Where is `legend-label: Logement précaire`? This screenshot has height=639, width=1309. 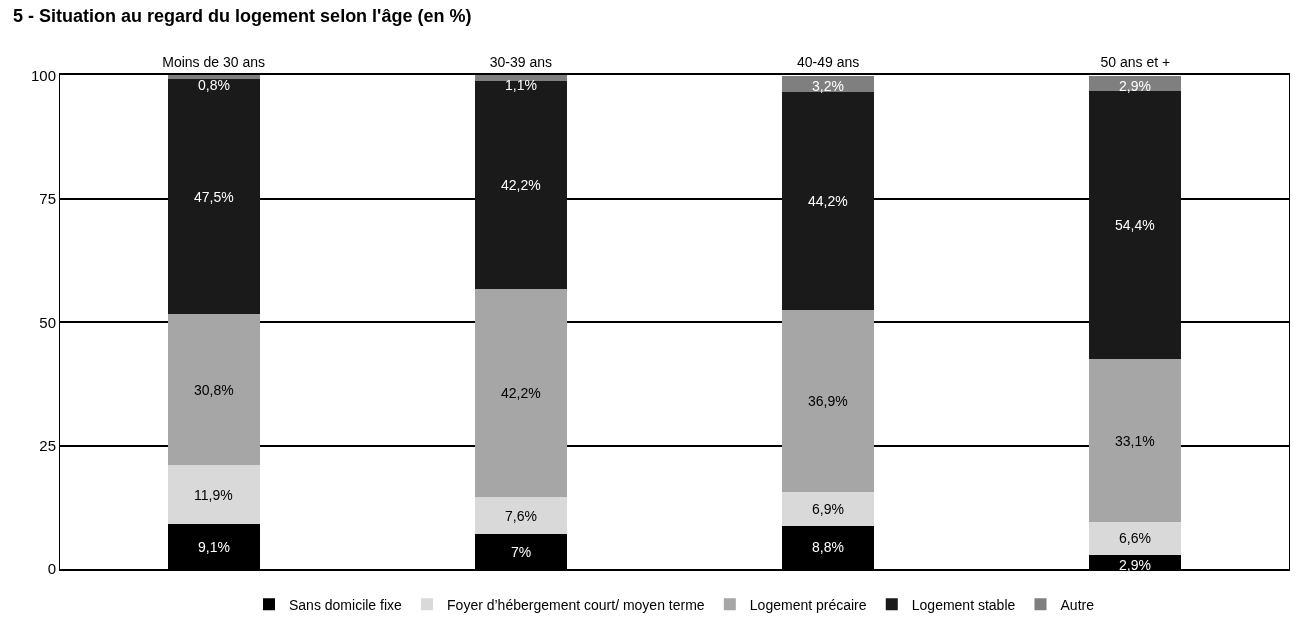 legend-label: Logement précaire is located at coordinates (808, 604).